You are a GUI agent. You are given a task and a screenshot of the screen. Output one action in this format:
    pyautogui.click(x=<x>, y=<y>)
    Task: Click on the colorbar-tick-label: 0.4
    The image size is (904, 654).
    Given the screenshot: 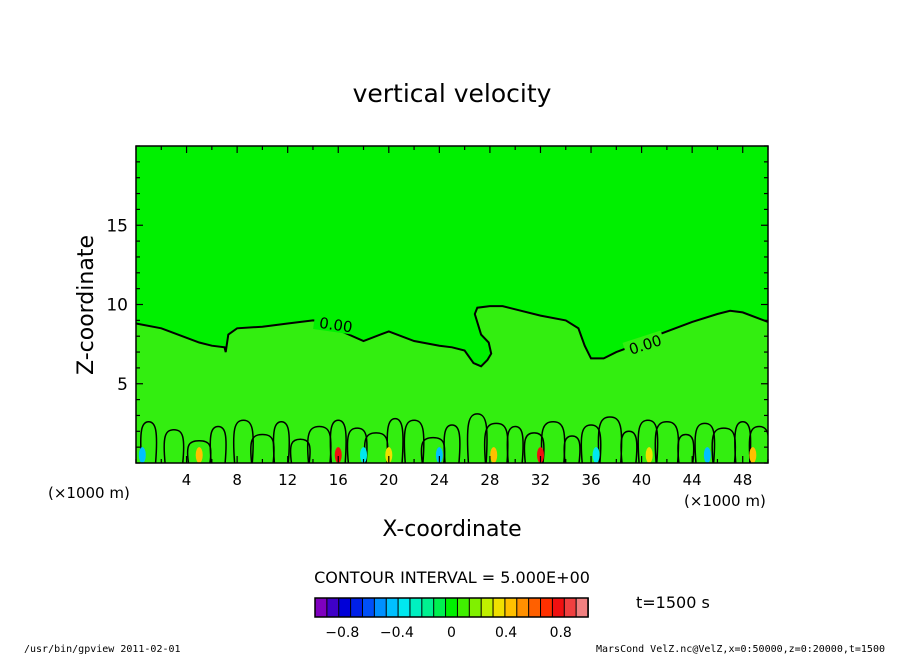 What is the action you would take?
    pyautogui.click(x=506, y=633)
    